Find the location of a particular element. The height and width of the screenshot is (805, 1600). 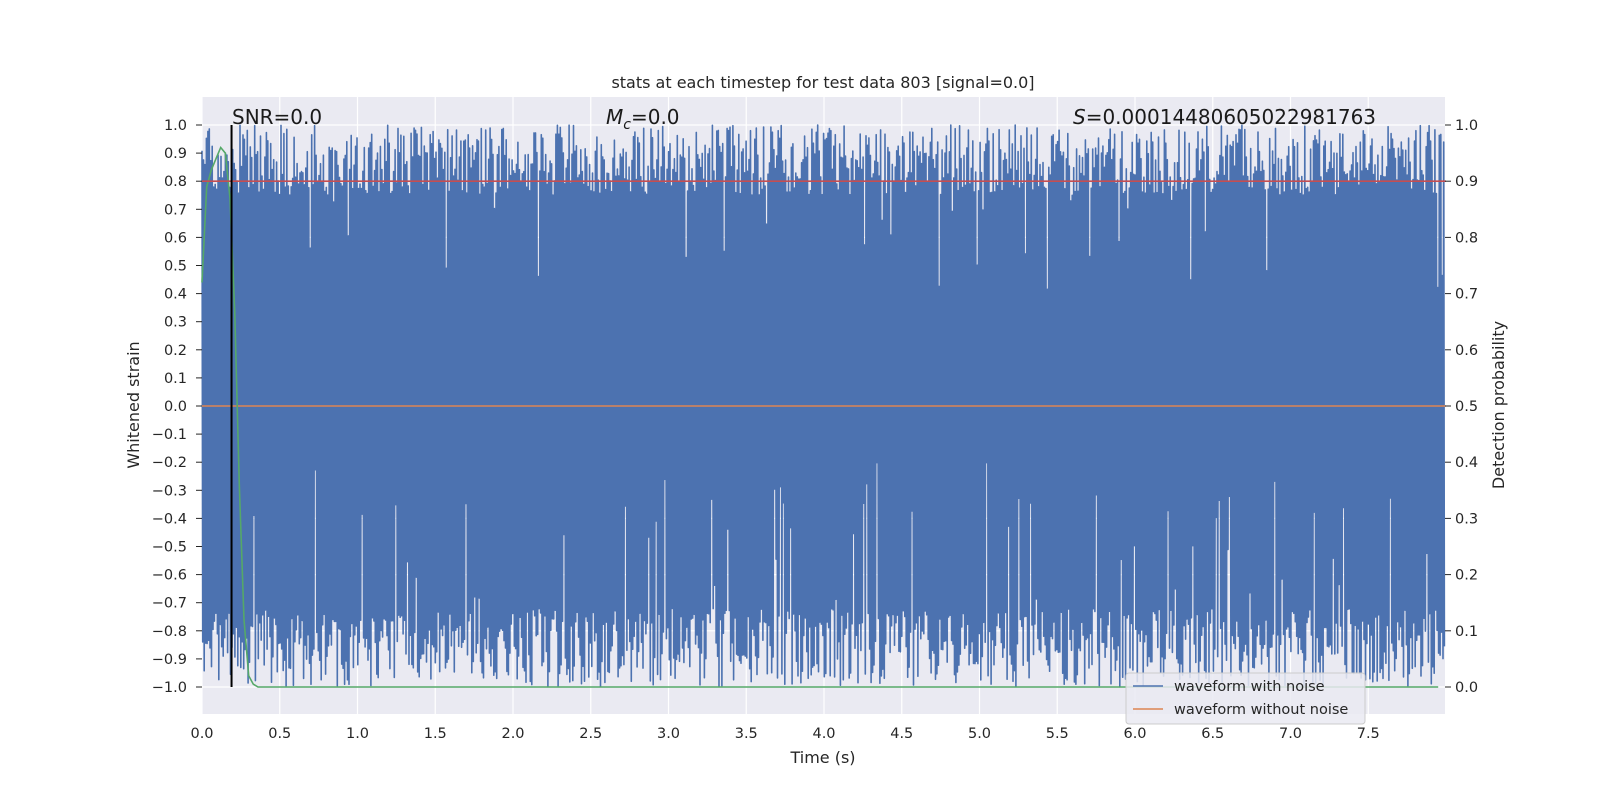

x-tick-label: 6.5 is located at coordinates (1212, 734).